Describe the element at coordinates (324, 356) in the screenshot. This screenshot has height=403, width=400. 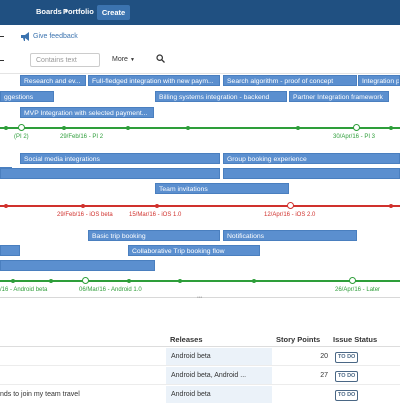
I see `story-points-cell: 20` at that location.